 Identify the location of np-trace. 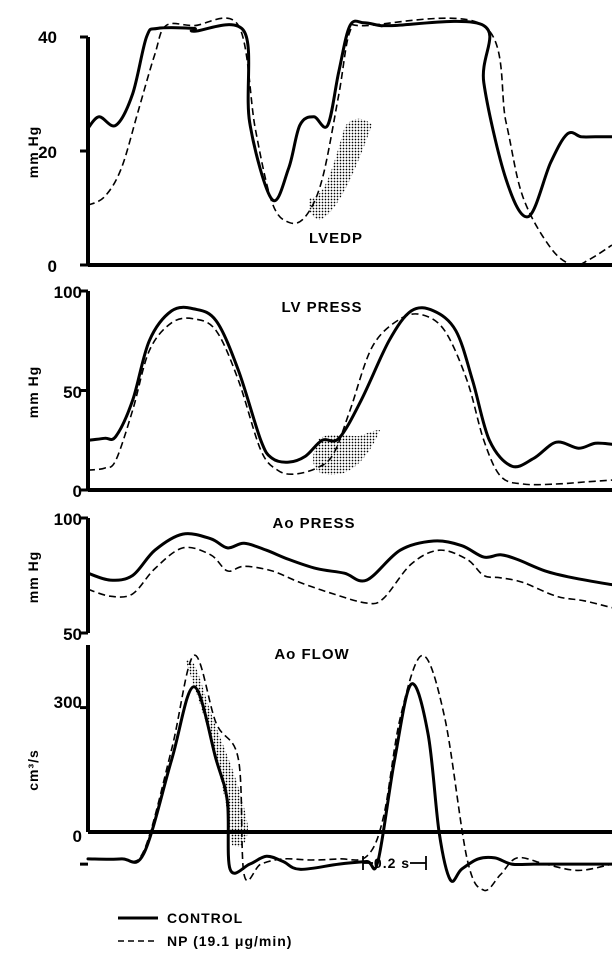
(349, 577).